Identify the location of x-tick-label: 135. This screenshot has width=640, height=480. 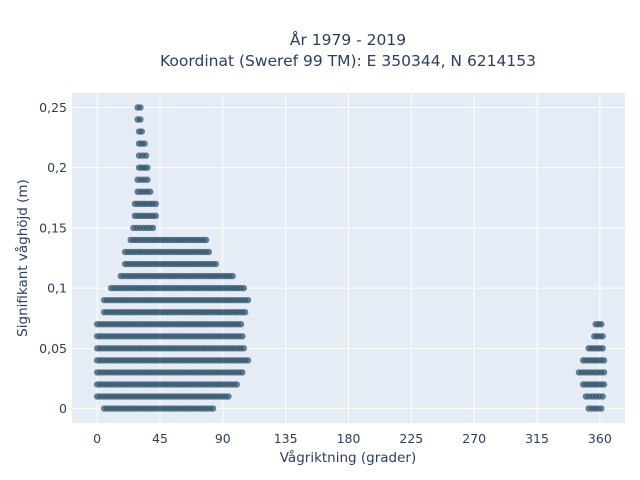
(286, 438).